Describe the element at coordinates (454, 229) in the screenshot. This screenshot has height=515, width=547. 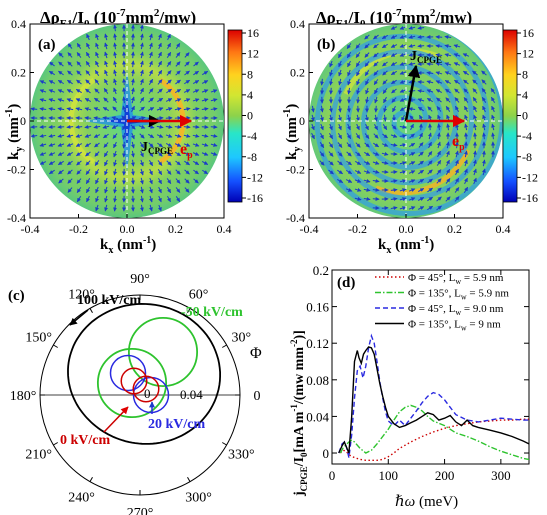
I see `x-tick-label: 0.2` at that location.